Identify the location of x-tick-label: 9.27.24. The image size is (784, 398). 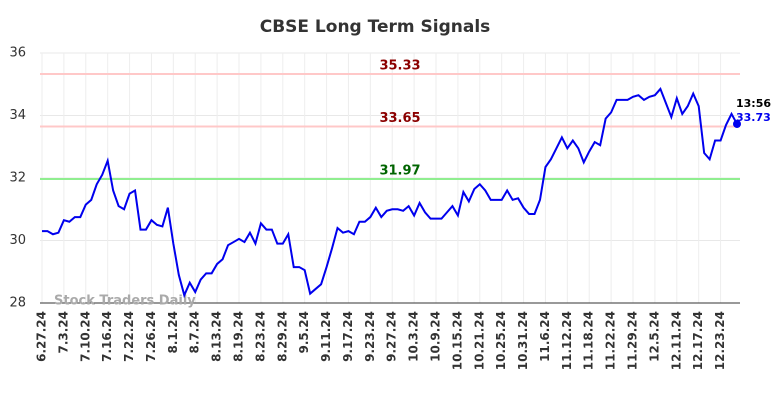
(392, 336).